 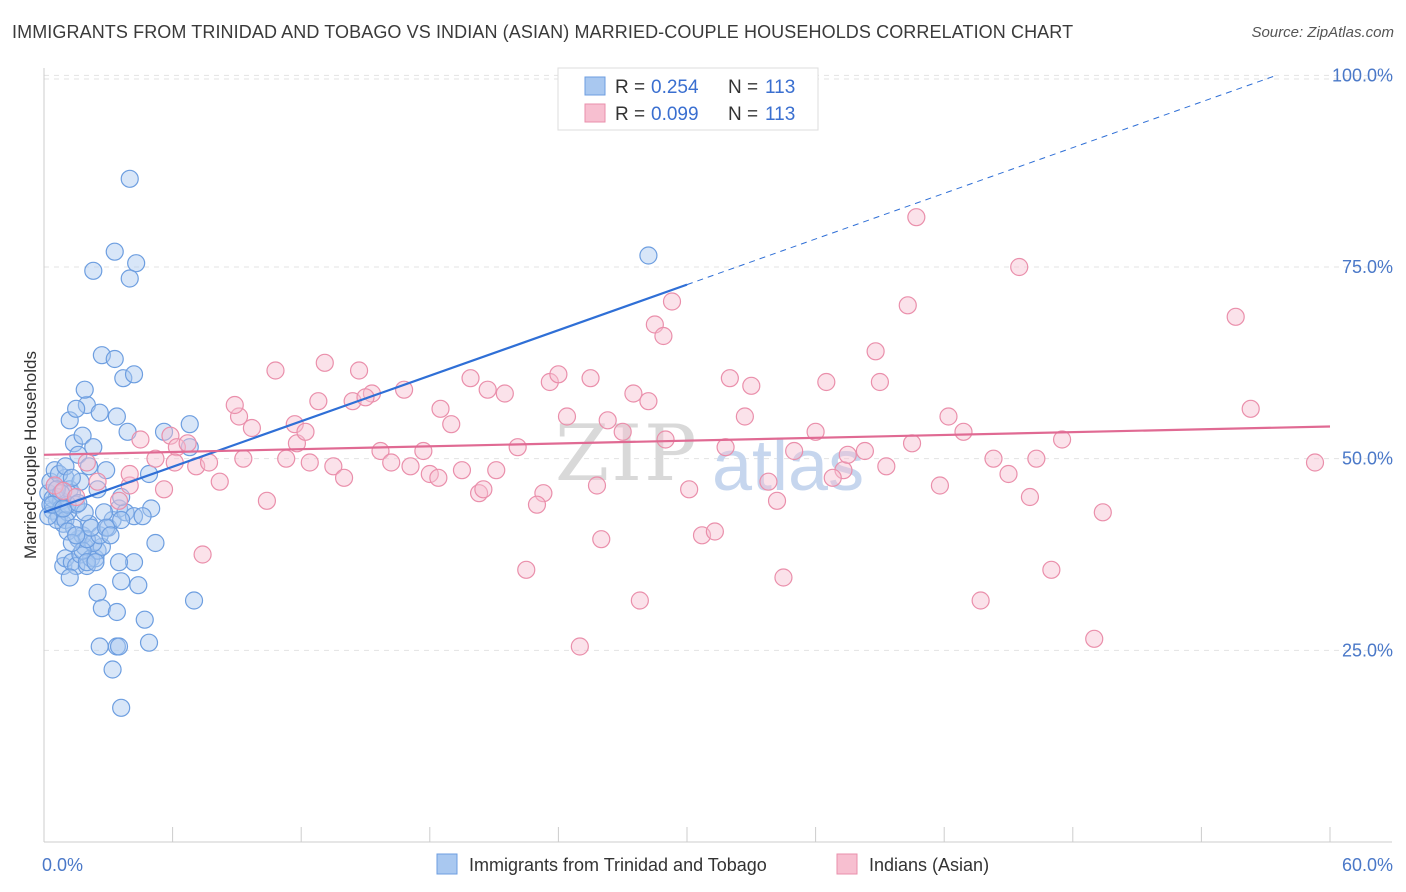 What do you see at coordinates (62, 865) in the screenshot?
I see `x-tick-label: 0.0%` at bounding box center [62, 865].